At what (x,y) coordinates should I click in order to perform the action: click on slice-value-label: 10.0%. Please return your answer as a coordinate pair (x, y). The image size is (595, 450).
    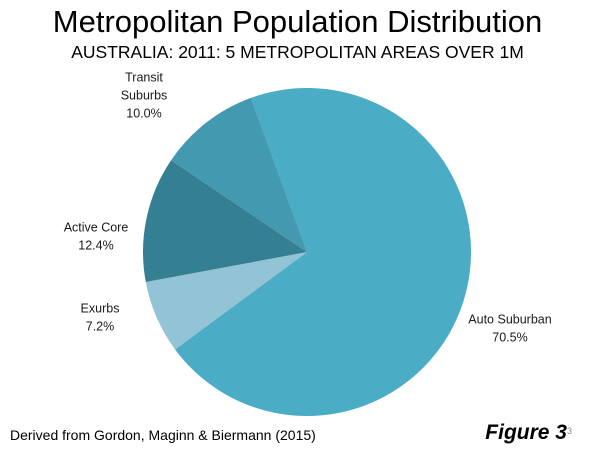
    Looking at the image, I should click on (143, 113).